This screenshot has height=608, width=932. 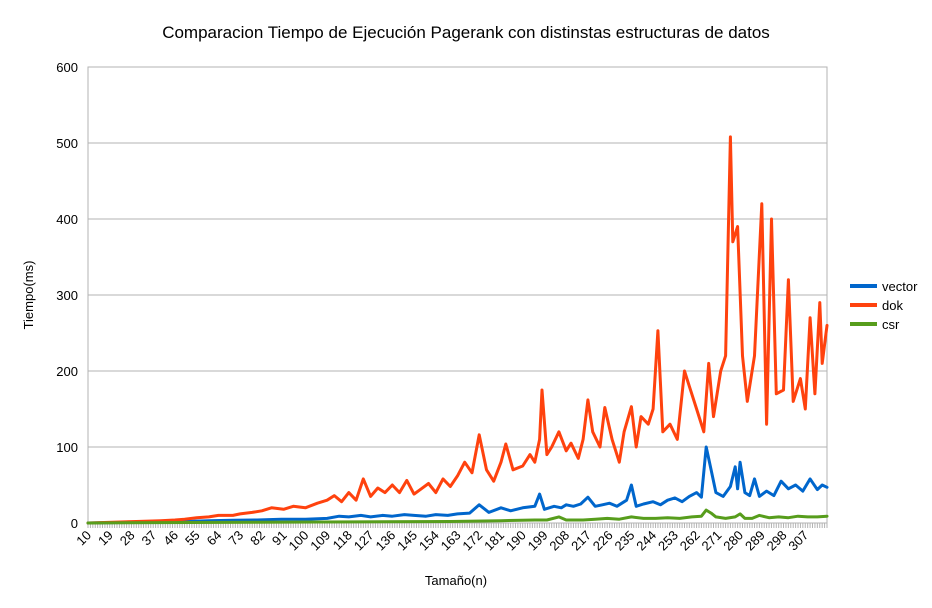 What do you see at coordinates (456, 580) in the screenshot?
I see `x-axis-title: Tamaño(n)` at bounding box center [456, 580].